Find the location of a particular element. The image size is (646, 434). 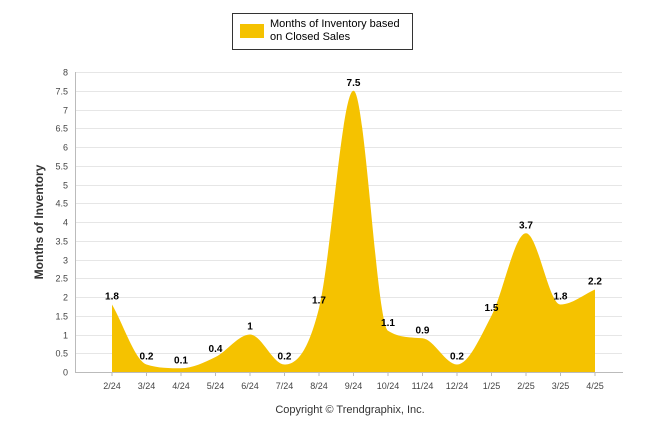

x-tick-label: 3/25 is located at coordinates (561, 386).